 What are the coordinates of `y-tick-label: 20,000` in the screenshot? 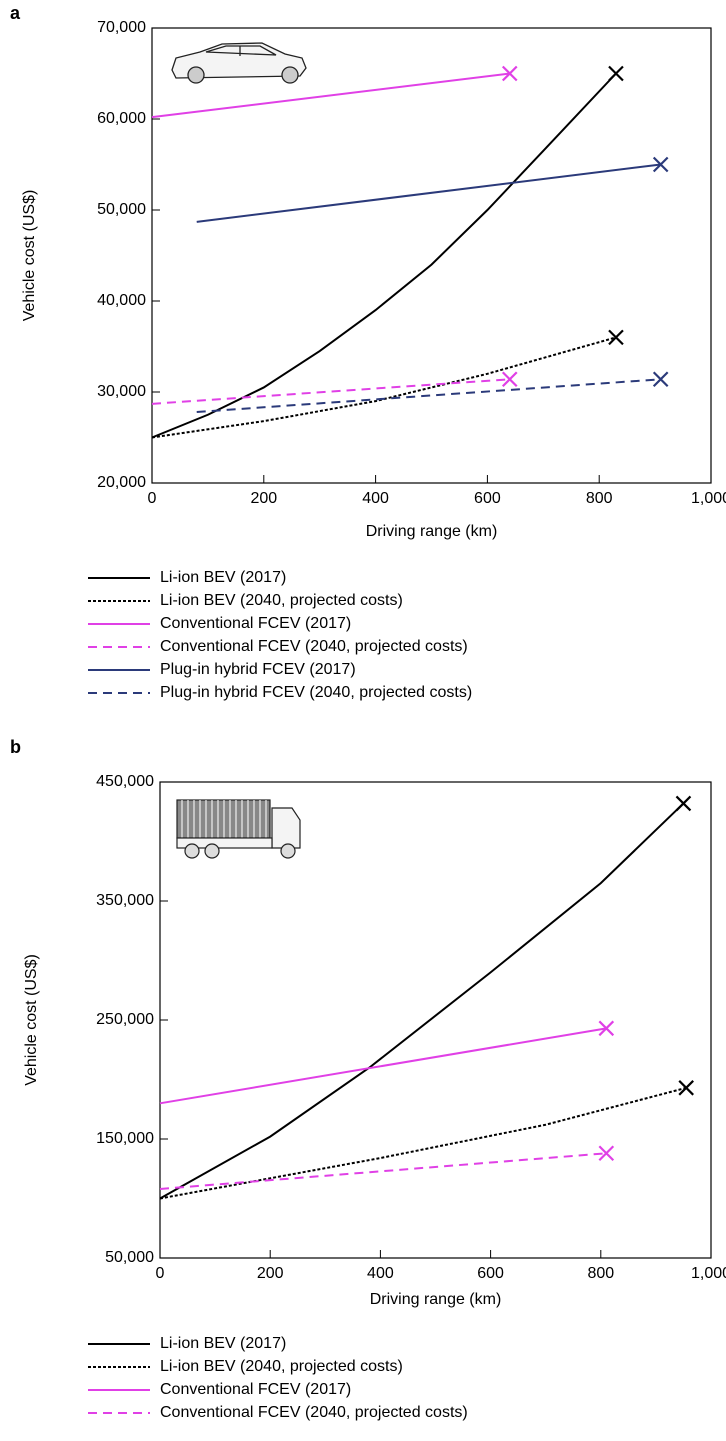 It's located at (121, 482).